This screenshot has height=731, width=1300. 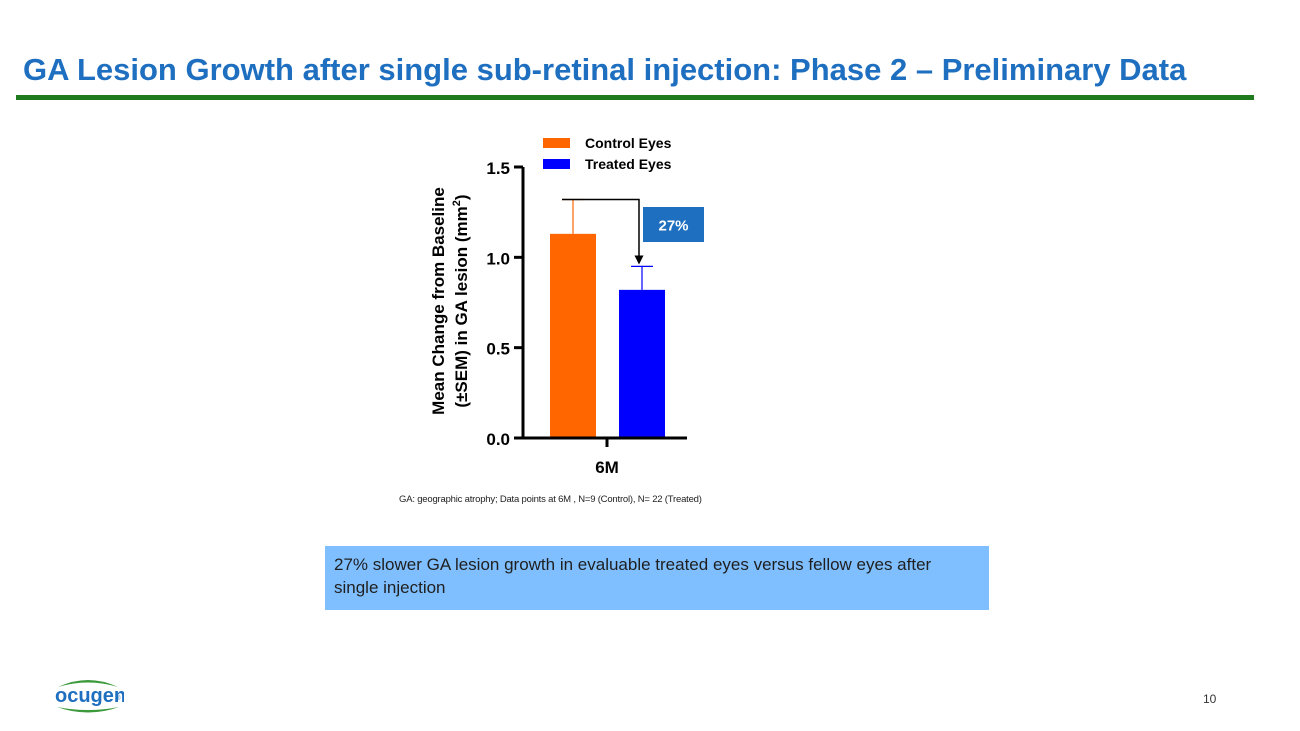 I want to click on bar-control, so click(x=573, y=335).